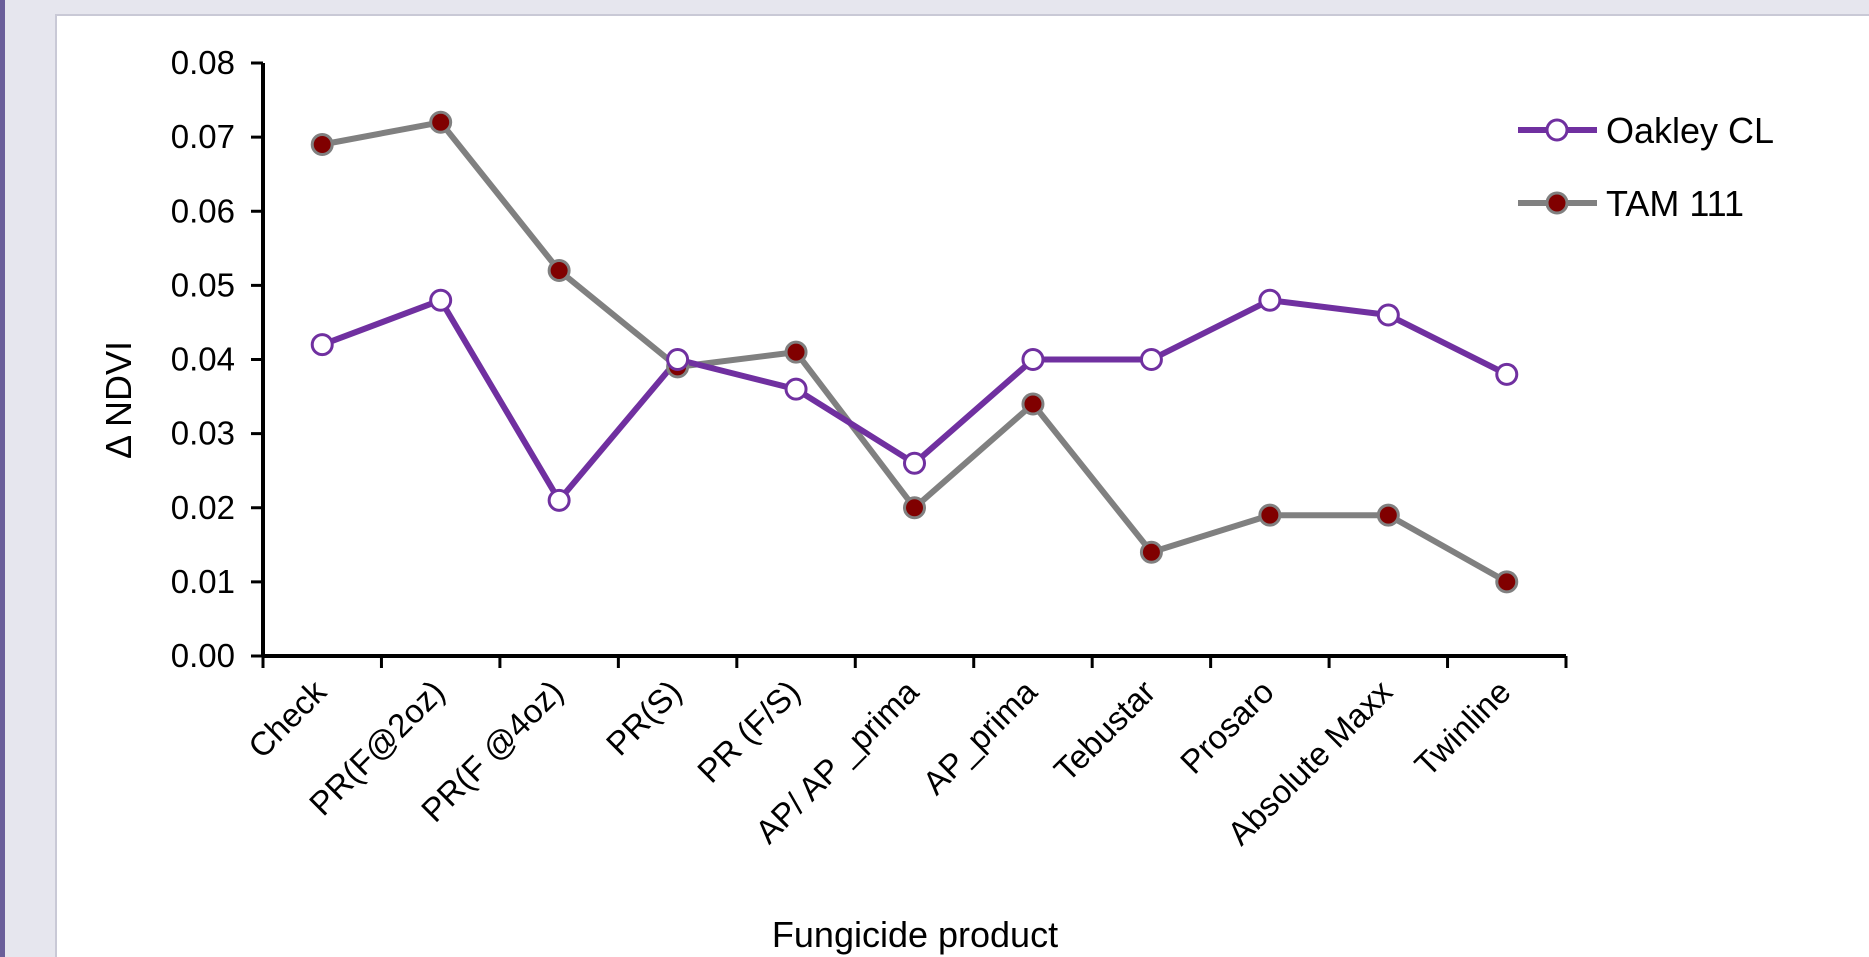  I want to click on legend-label: Oakley CL, so click(1690, 130).